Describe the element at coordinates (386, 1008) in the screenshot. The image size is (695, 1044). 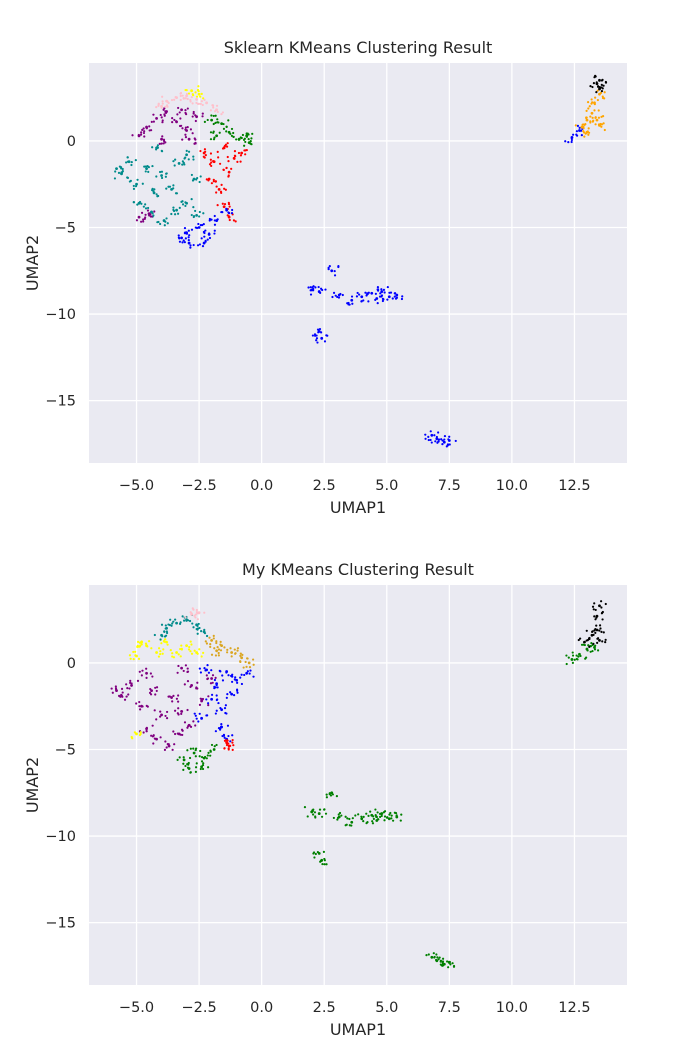
I see `x-tick-label: 5.0` at that location.